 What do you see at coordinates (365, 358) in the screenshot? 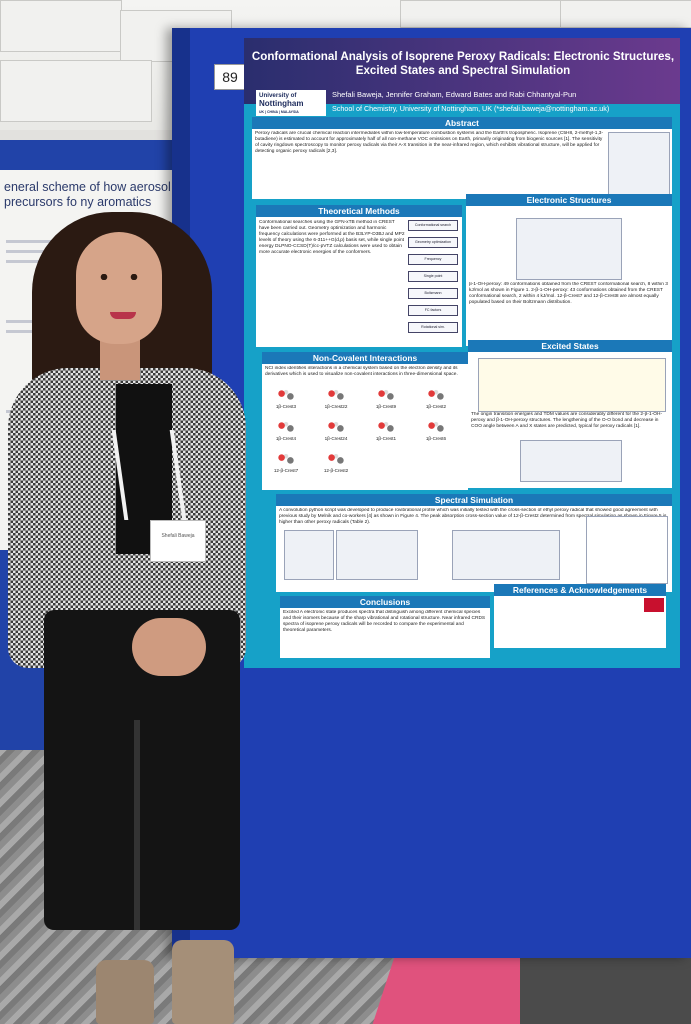
I see `section-header-noncovalent: Non-Covalent Interactions` at bounding box center [365, 358].